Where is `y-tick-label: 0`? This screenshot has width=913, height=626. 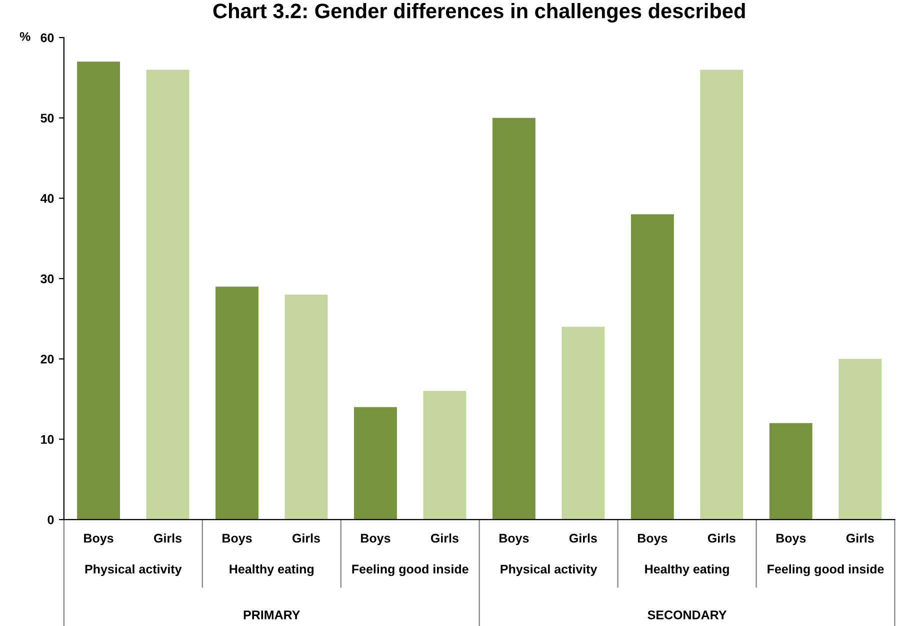
y-tick-label: 0 is located at coordinates (51, 519).